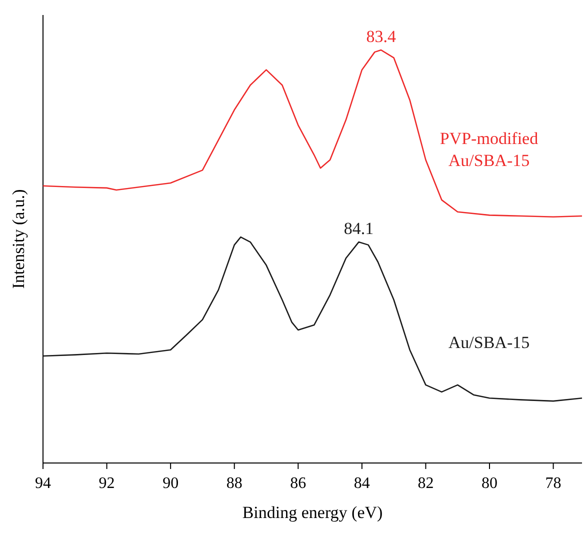  What do you see at coordinates (43, 483) in the screenshot?
I see `x-tick-label: 94` at bounding box center [43, 483].